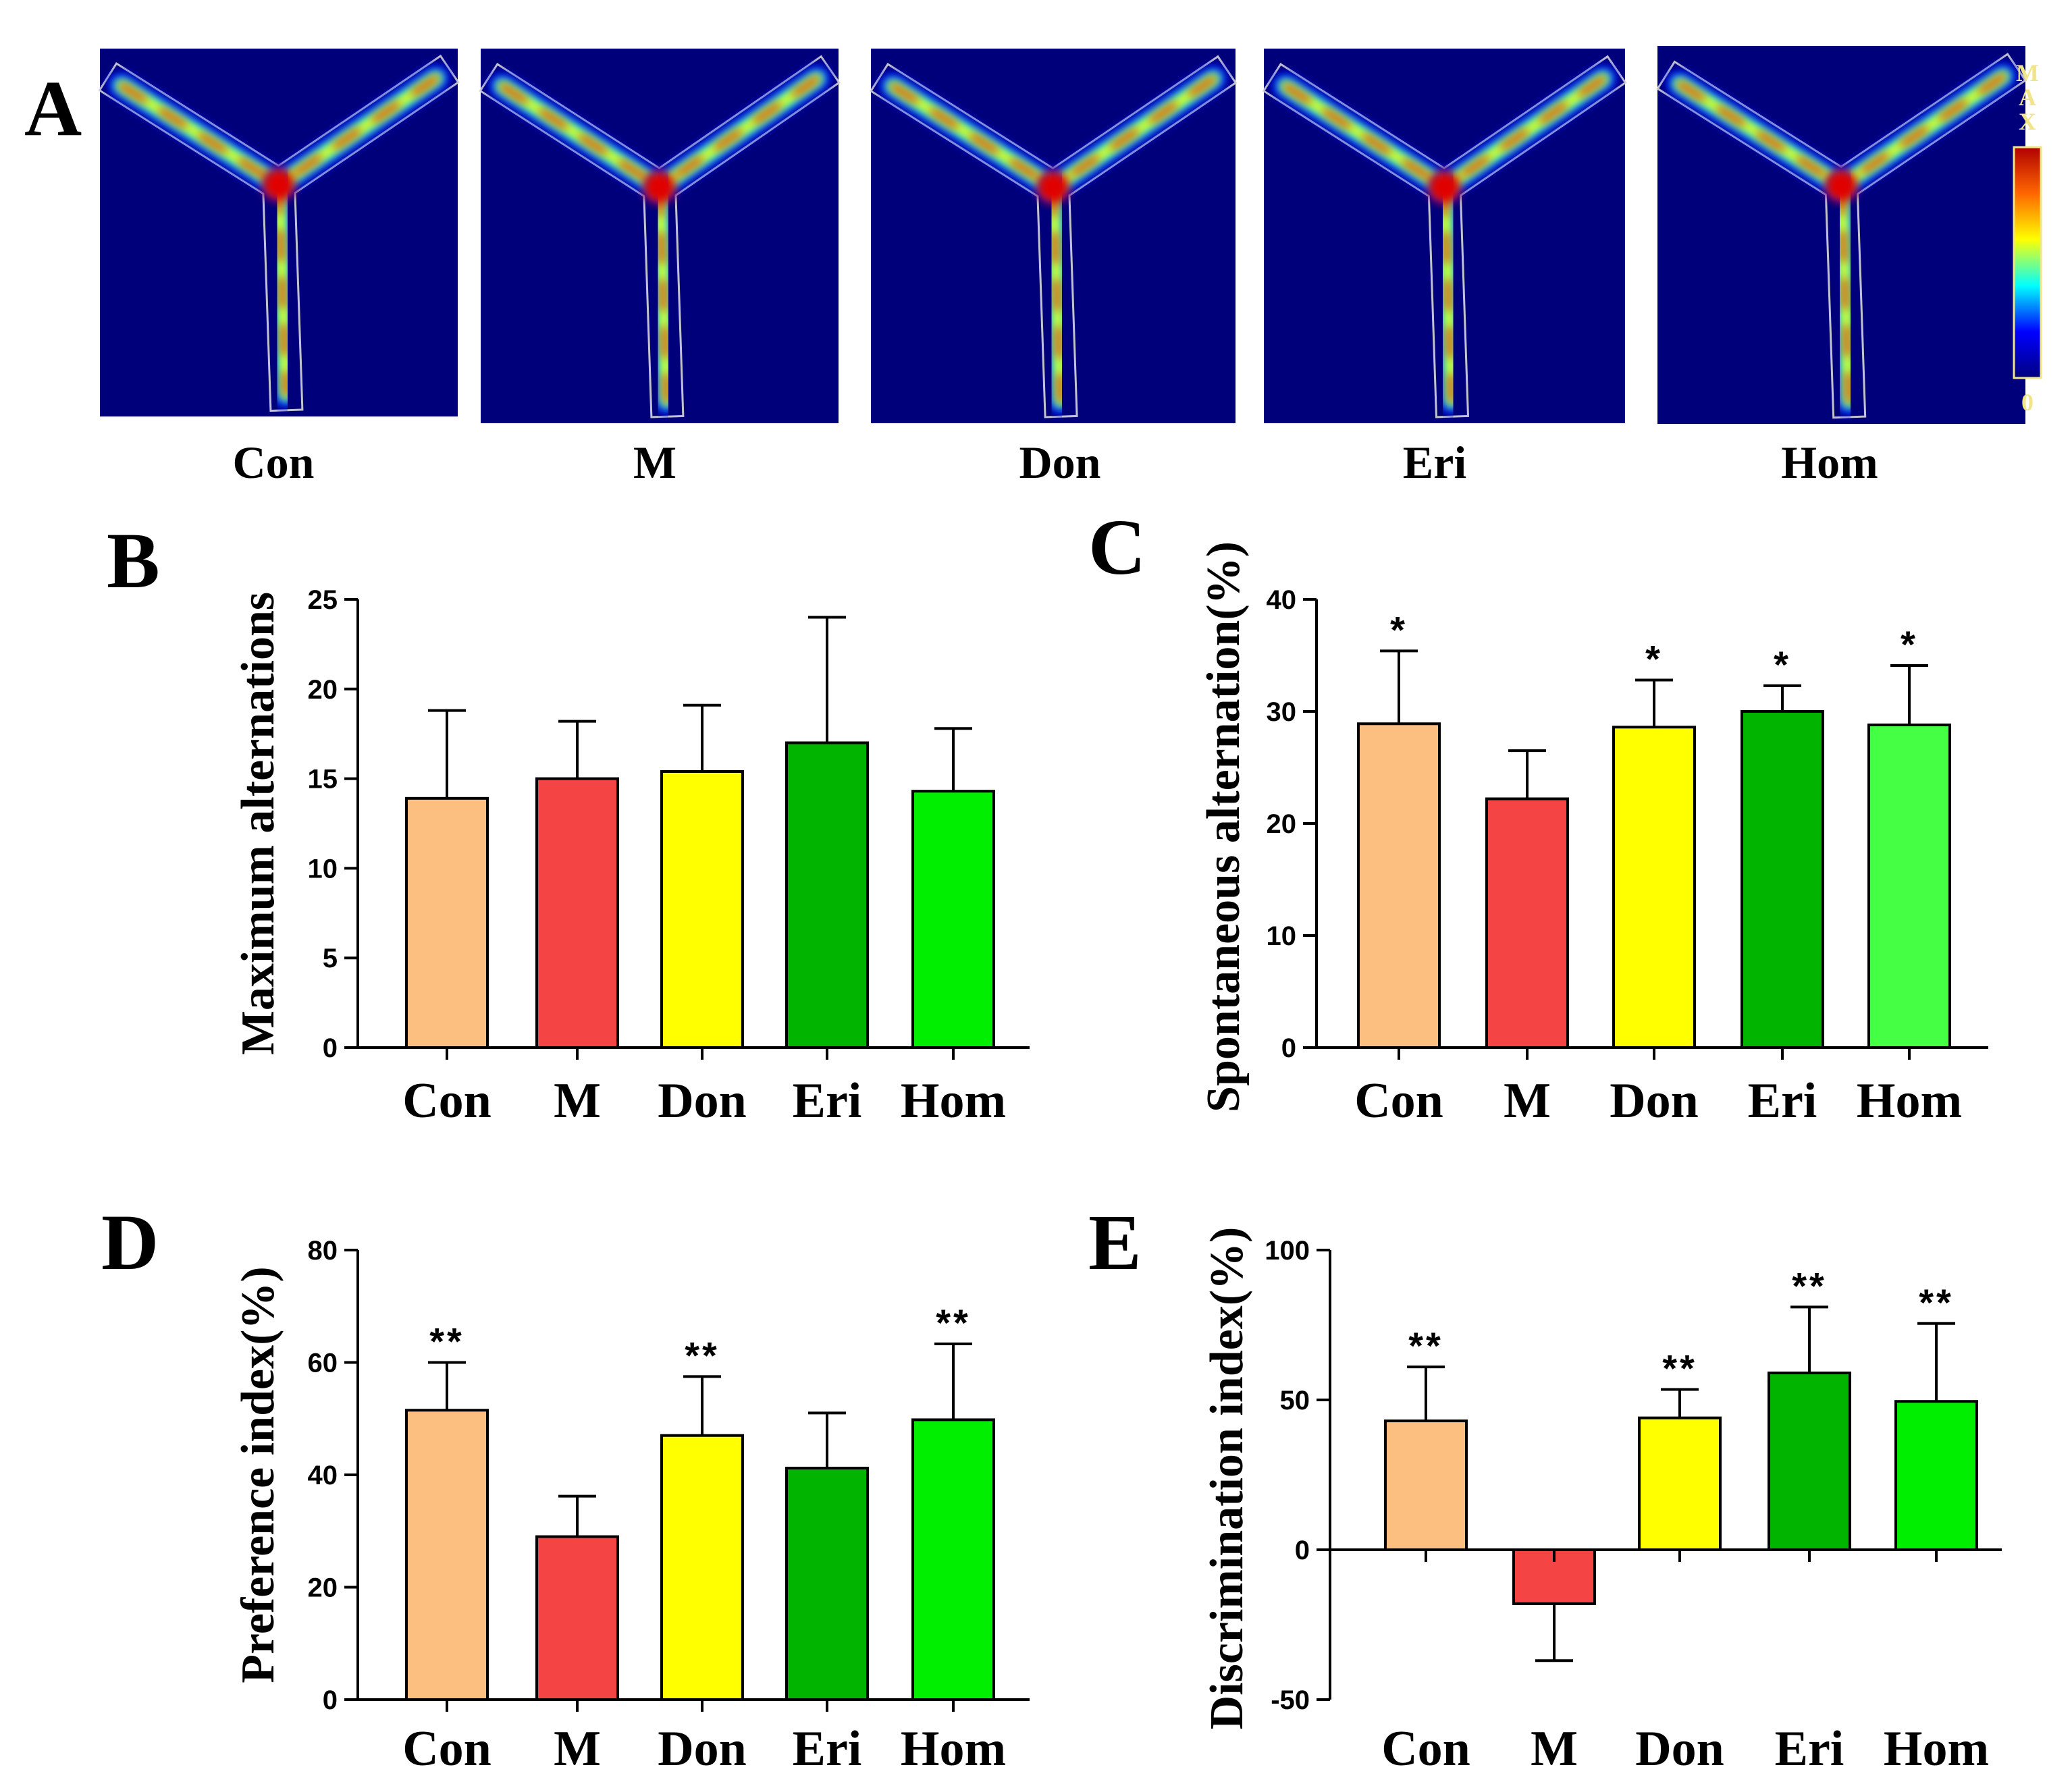  I want to click on heatmap-don, so click(1053, 236).